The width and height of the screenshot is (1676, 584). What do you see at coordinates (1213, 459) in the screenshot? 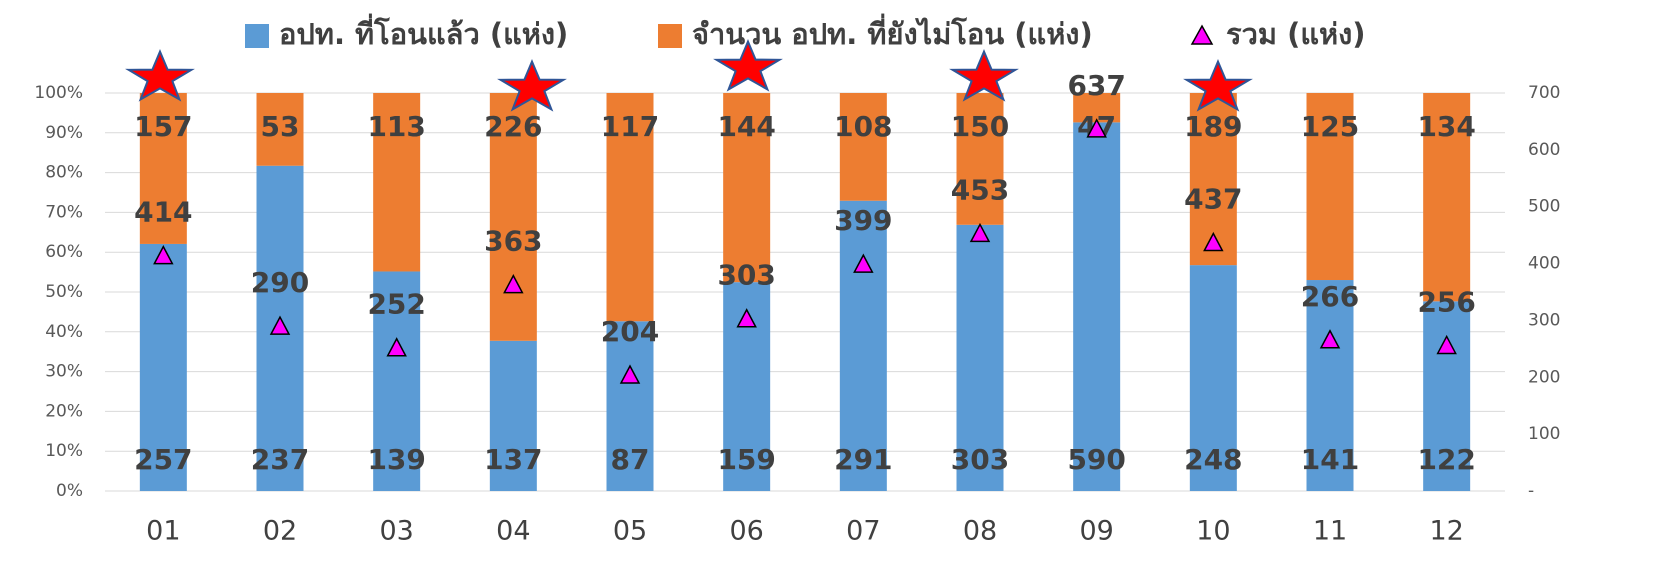
I see `data-label: 248` at bounding box center [1213, 459].